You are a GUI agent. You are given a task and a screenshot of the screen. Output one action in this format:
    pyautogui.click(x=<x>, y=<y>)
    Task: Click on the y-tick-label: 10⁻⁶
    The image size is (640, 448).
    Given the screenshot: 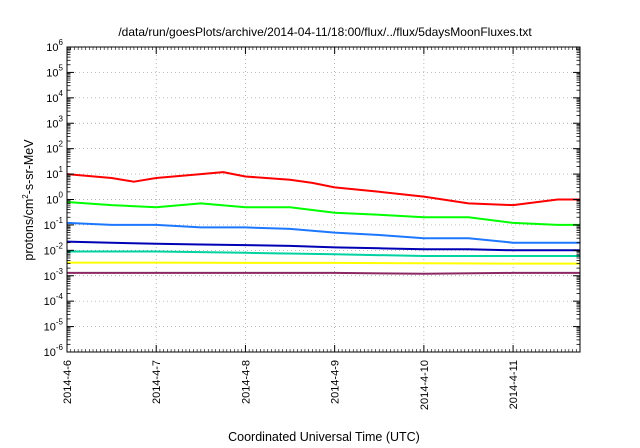 What is the action you would take?
    pyautogui.click(x=54, y=351)
    